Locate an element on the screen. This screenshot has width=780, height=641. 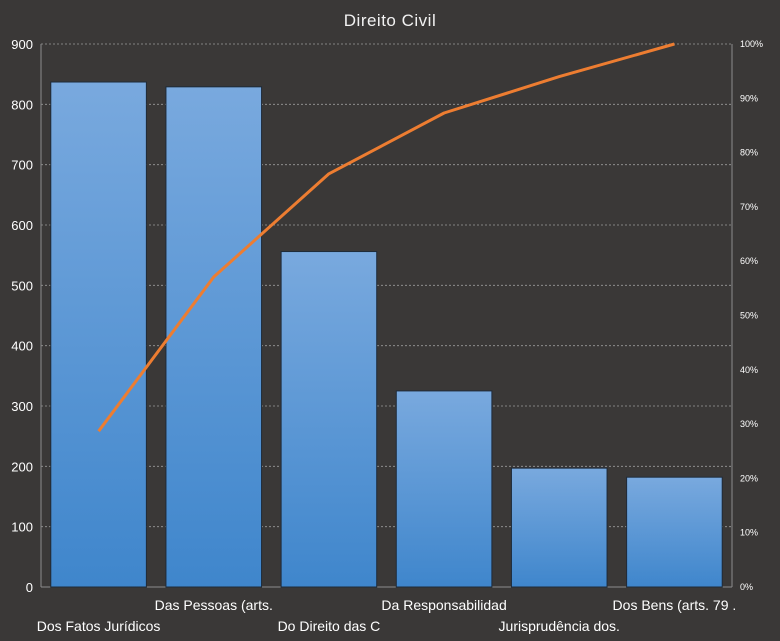
y-tick-label: 600 is located at coordinates (22, 225).